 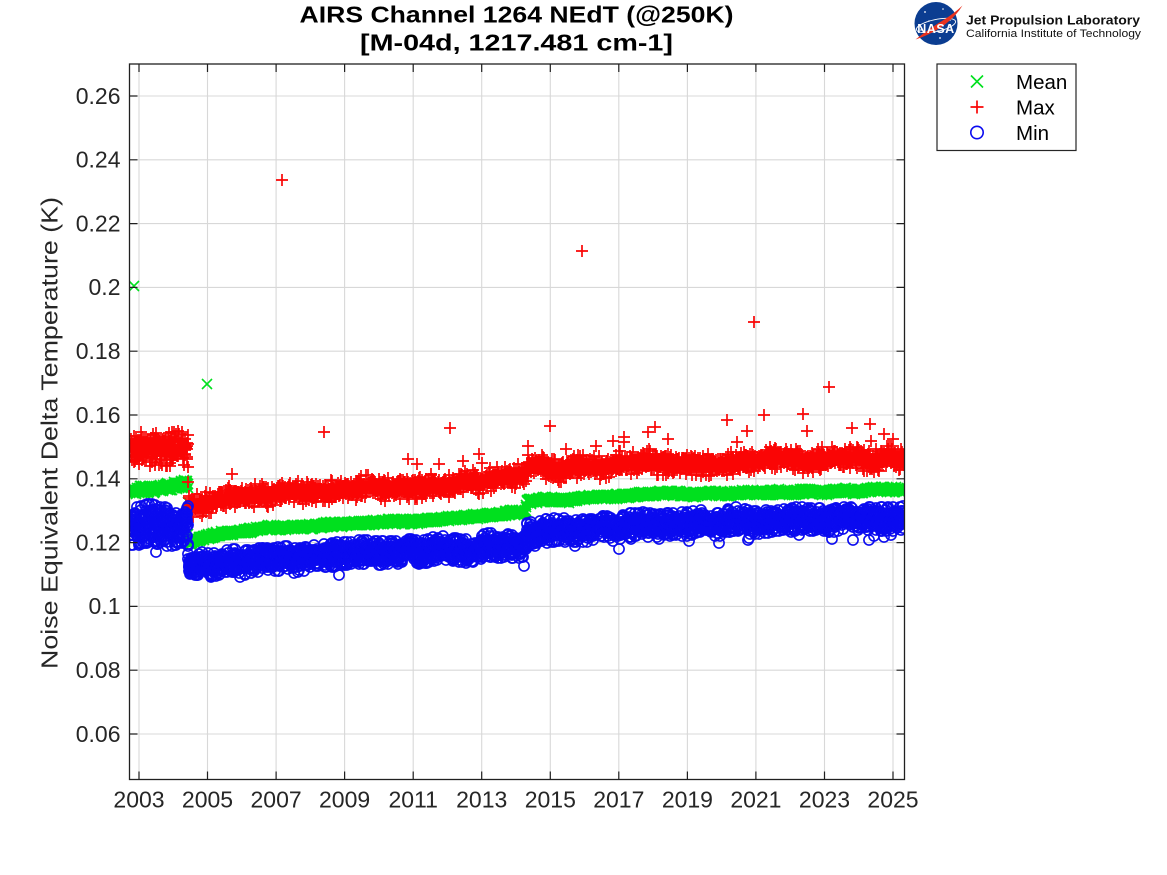 What do you see at coordinates (276, 800) in the screenshot?
I see `svg-text: 2007` at bounding box center [276, 800].